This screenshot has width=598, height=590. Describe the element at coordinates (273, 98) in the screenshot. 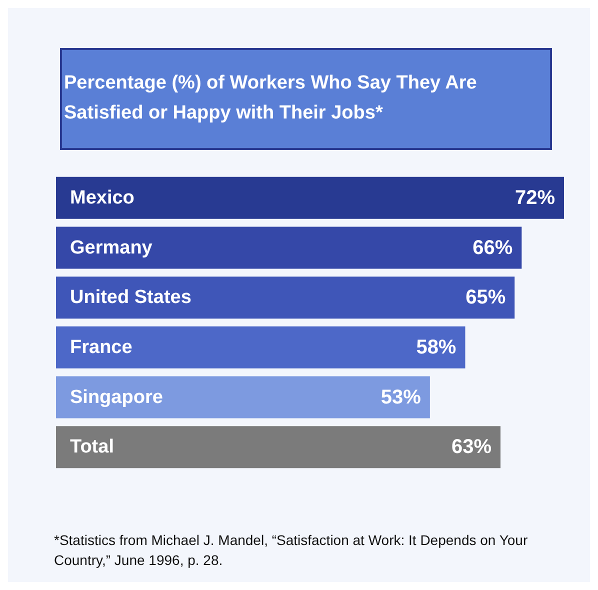

I see `chart-title: Percentage (%) of Workers Who Say They Are Satisfied or Happy with Their Jobs*` at that location.